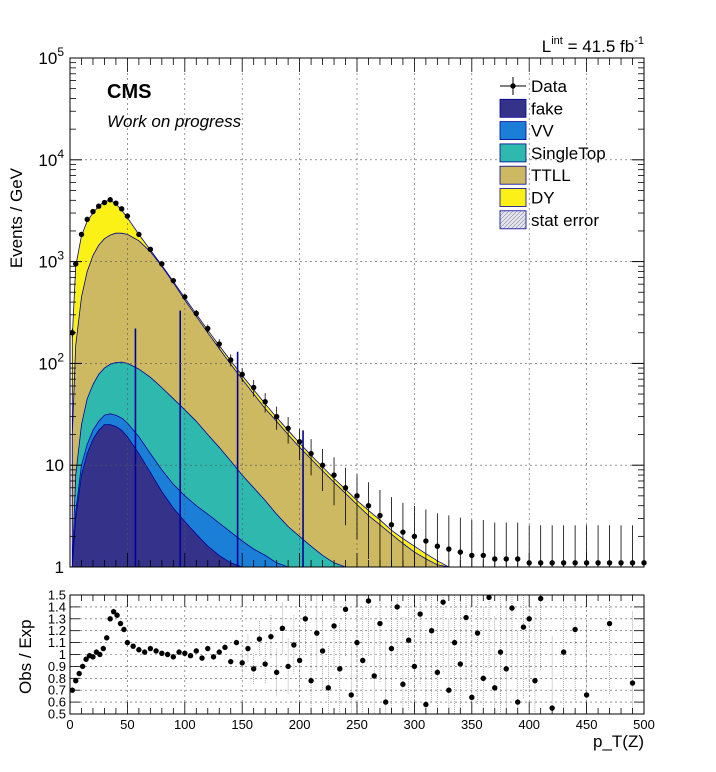 This screenshot has height=772, width=716. I want to click on y-tick-label: 10³, so click(51, 260).